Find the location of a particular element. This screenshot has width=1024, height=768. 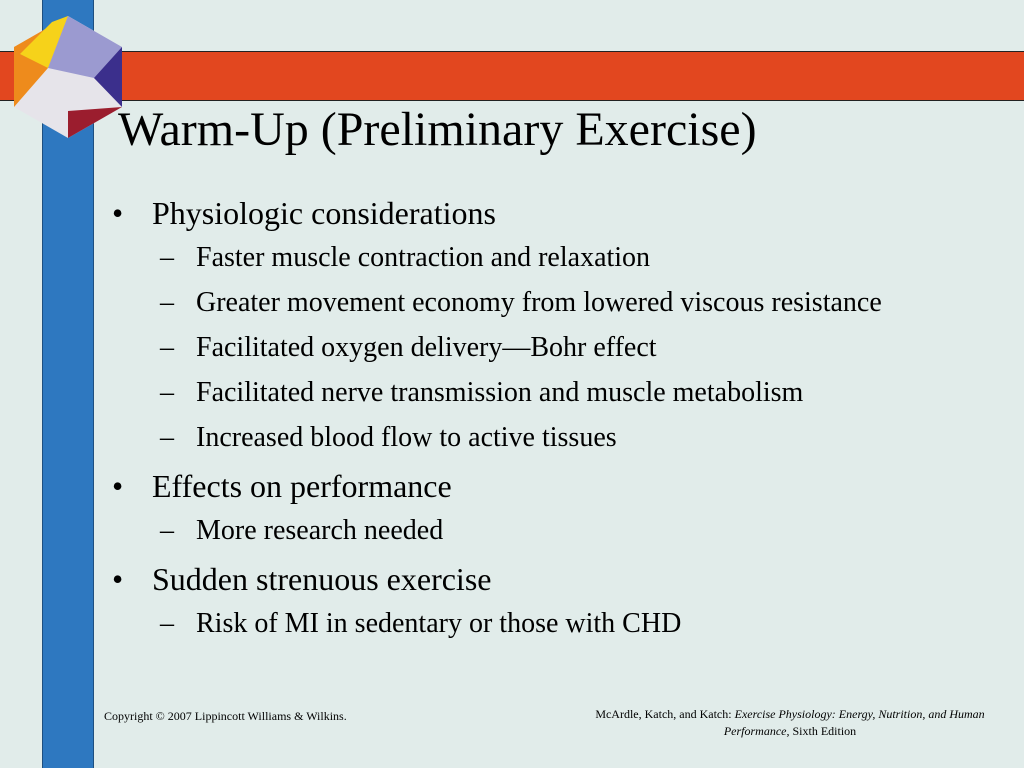

sub-bullet-text: Increased blood flow to active tissues is located at coordinates (406, 437).